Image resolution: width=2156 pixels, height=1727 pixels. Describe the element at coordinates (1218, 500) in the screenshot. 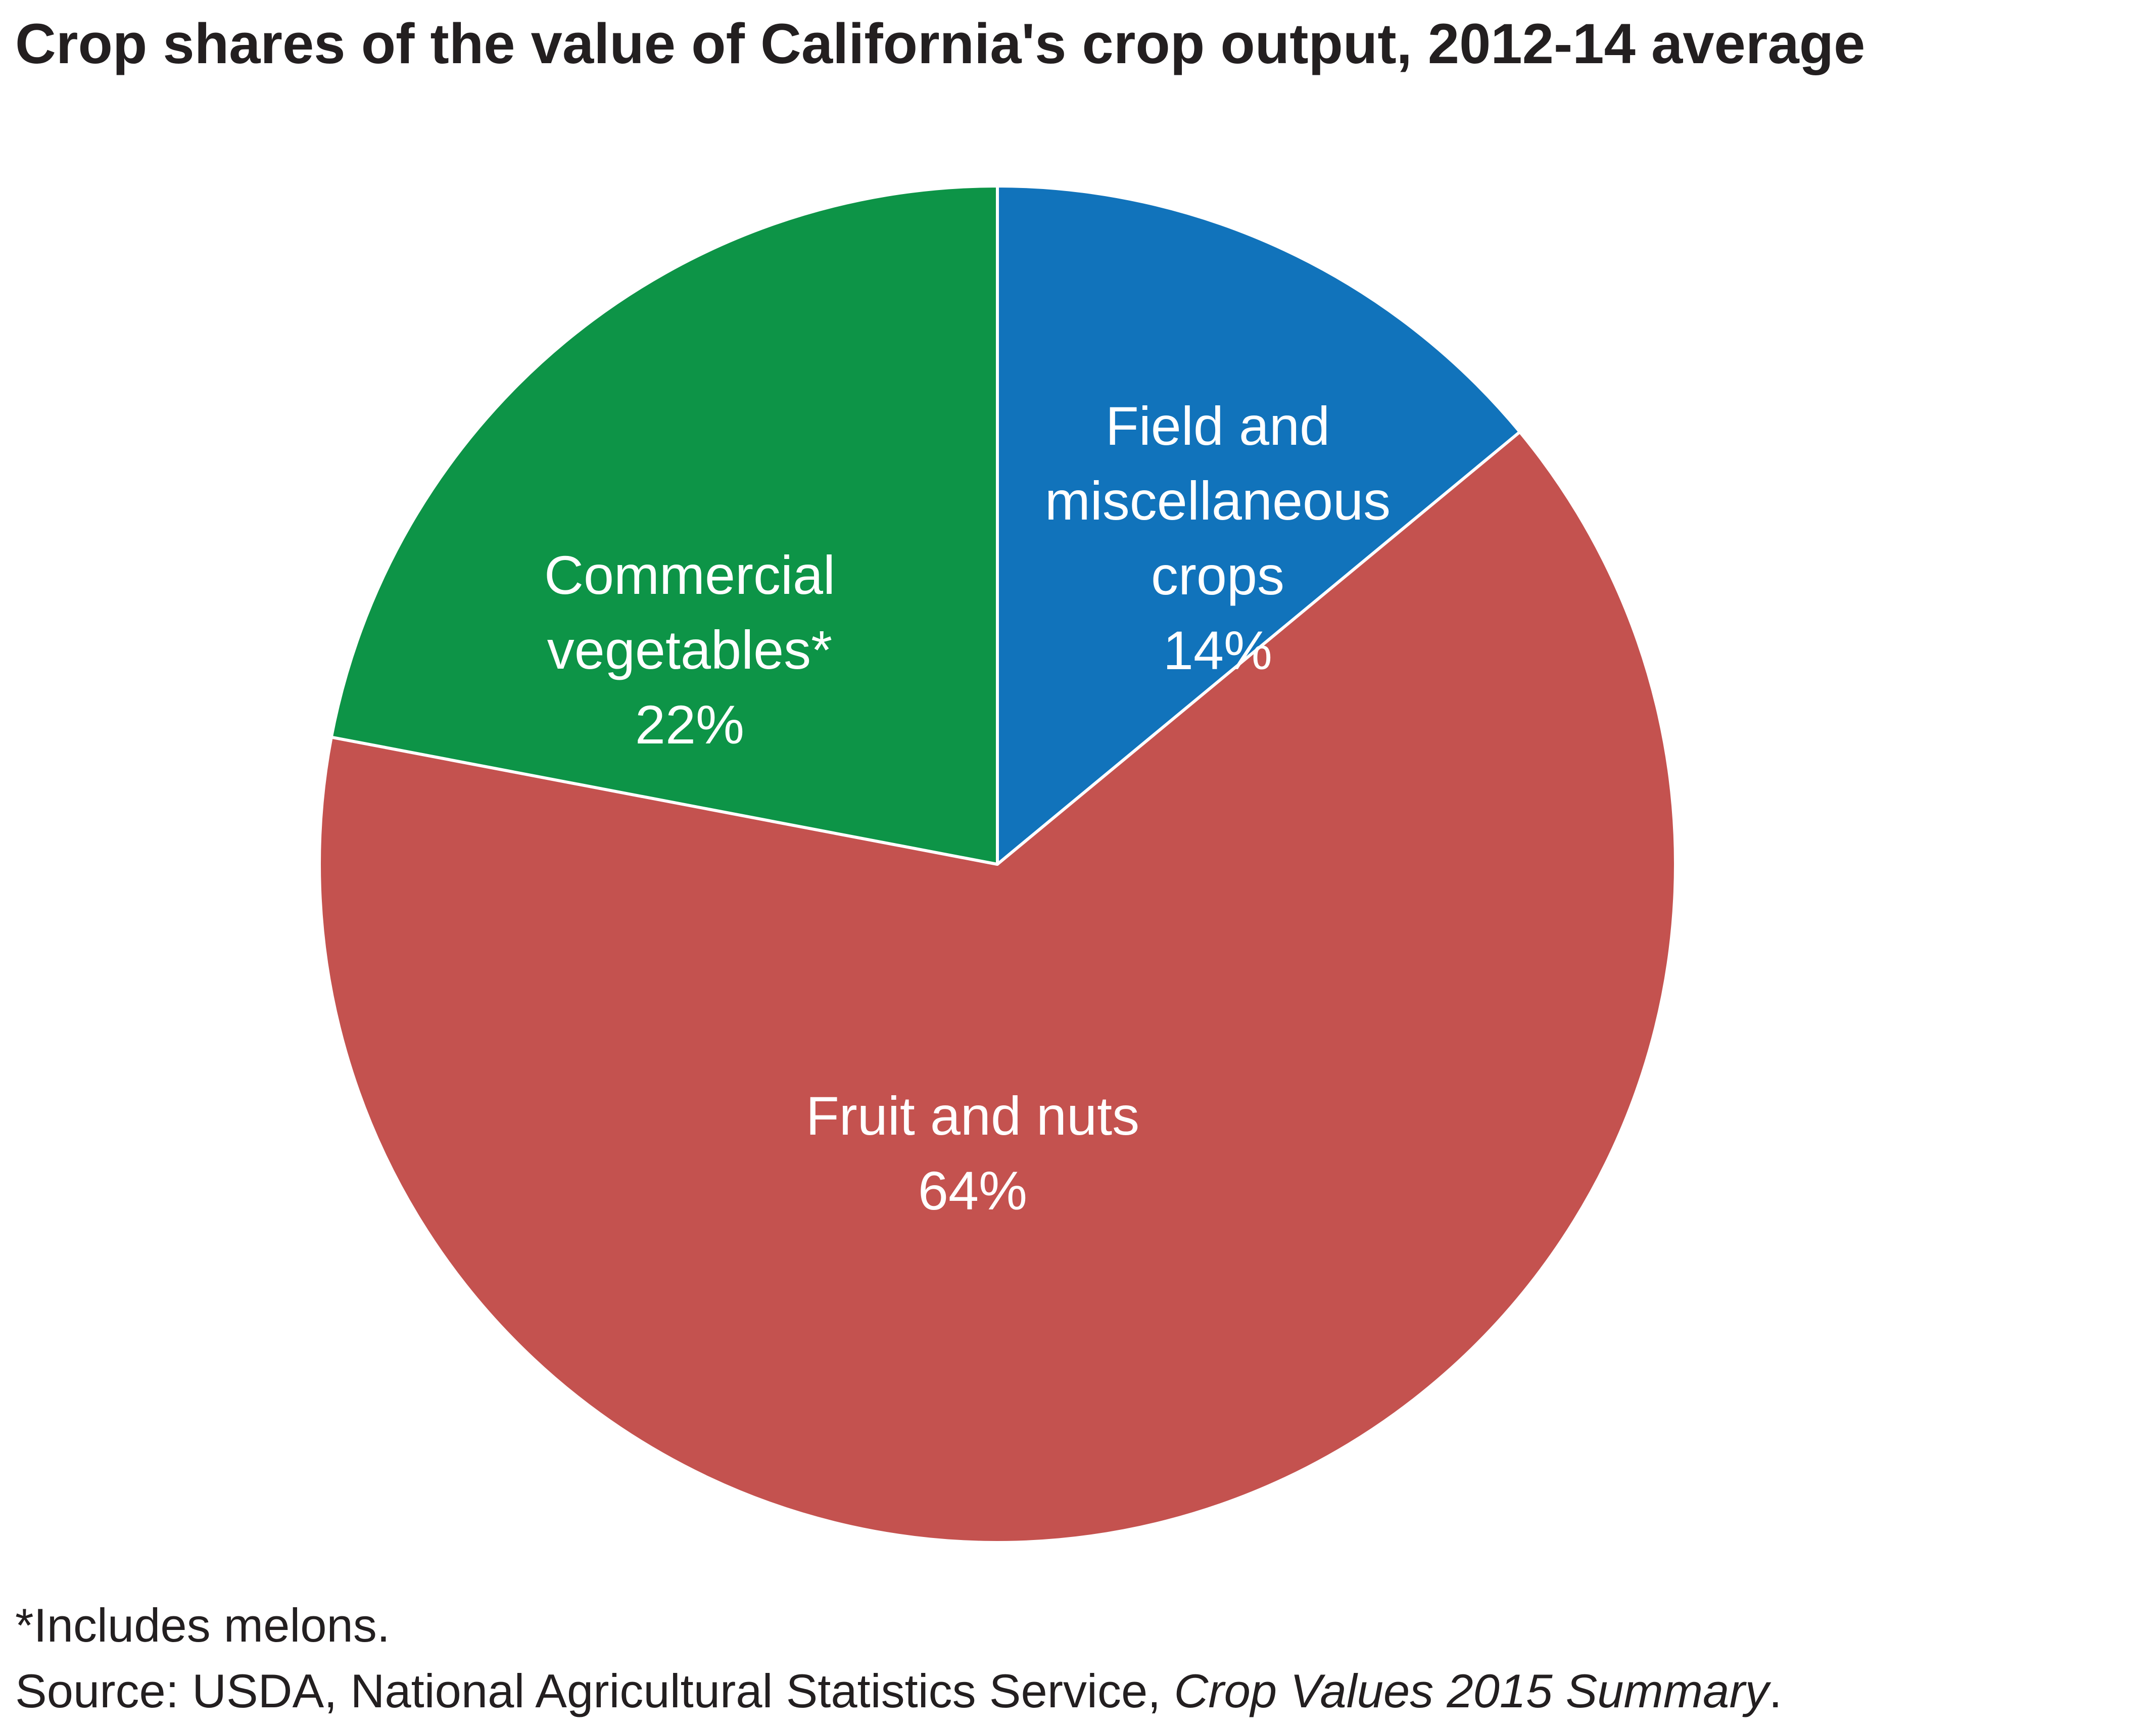

I see `pie-slice-label-line: miscellaneous` at that location.